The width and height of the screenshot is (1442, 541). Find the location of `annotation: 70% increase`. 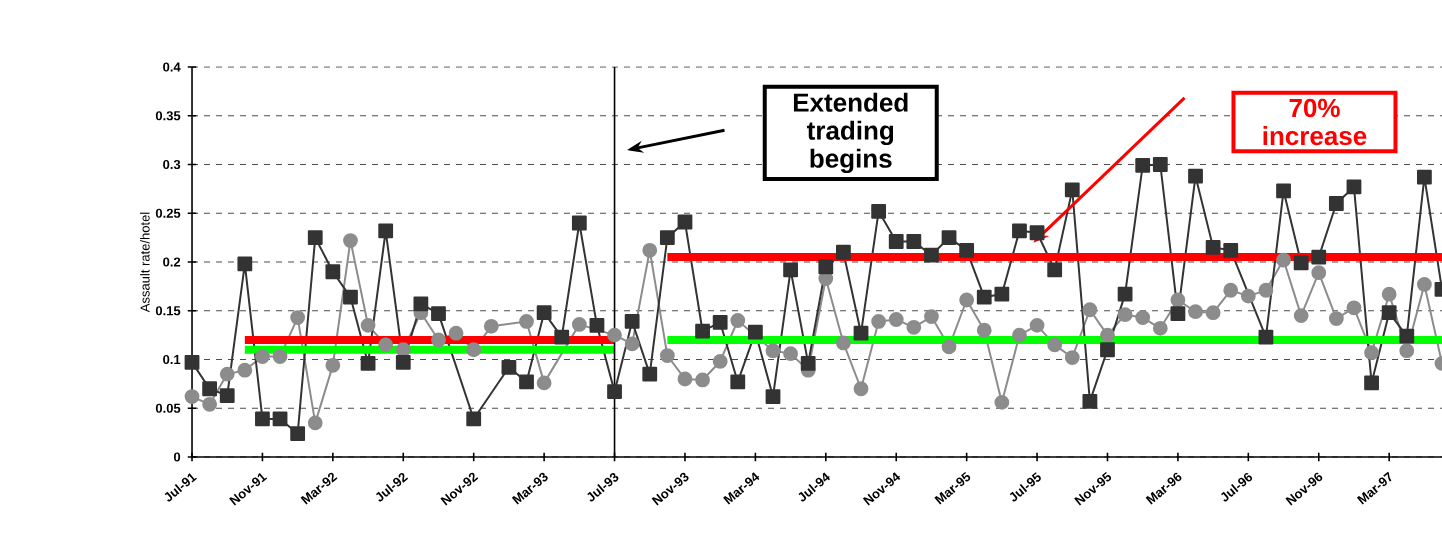

annotation: 70% increase is located at coordinates (1315, 122).